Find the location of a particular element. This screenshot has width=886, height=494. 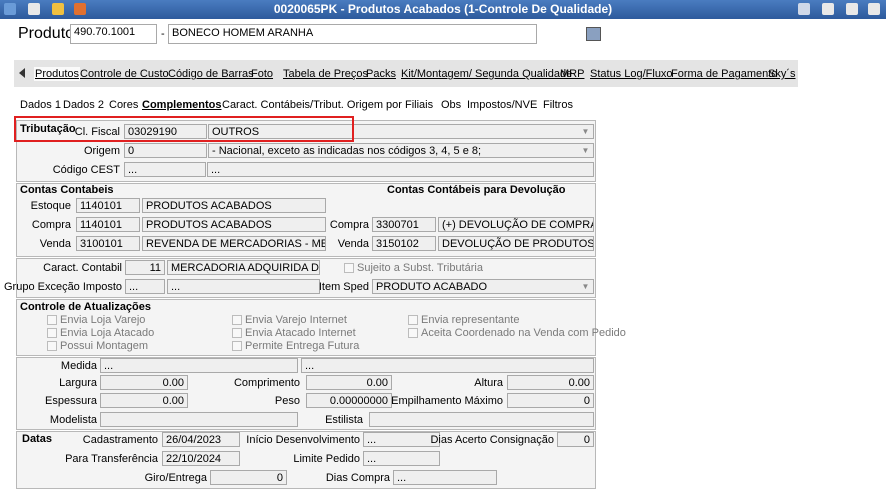

close-button is located at coordinates (874, 9).